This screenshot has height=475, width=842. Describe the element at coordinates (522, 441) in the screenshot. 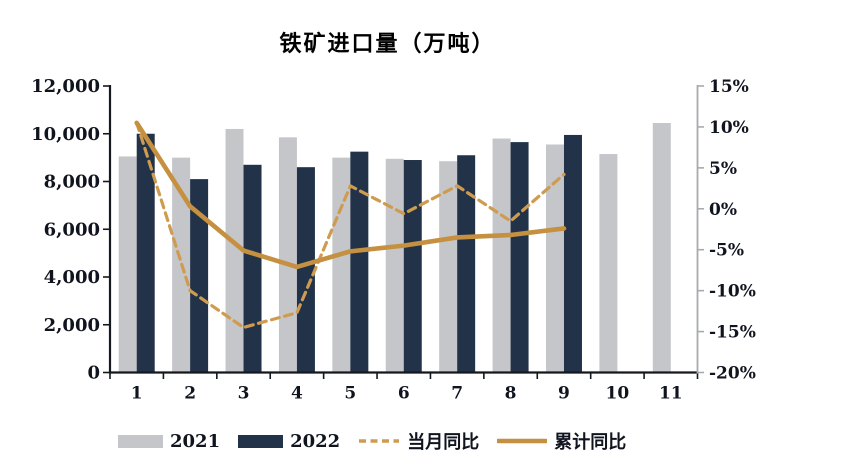

I see `legend-swatch-solid-line-icon` at that location.